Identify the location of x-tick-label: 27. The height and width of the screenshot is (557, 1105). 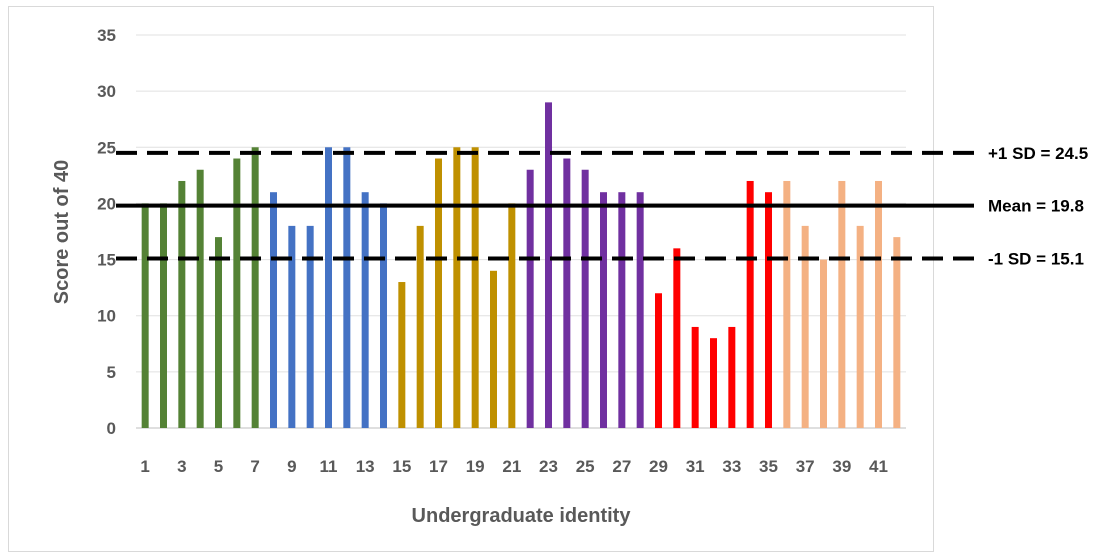
(621, 466).